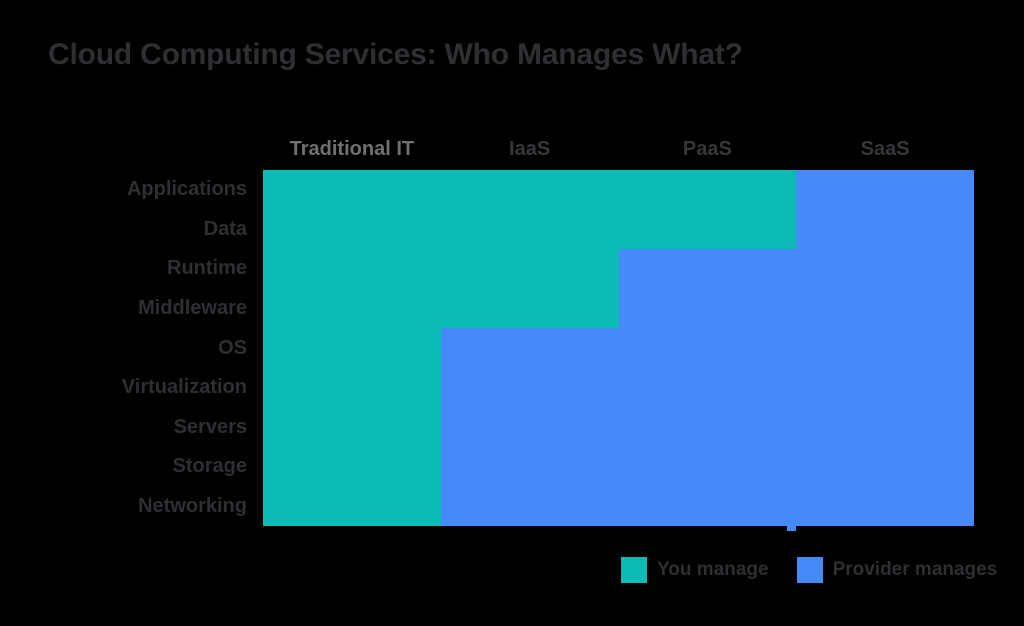 The image size is (1024, 626). What do you see at coordinates (529, 190) in the screenshot?
I see `grid-cell-applications-iaas` at bounding box center [529, 190].